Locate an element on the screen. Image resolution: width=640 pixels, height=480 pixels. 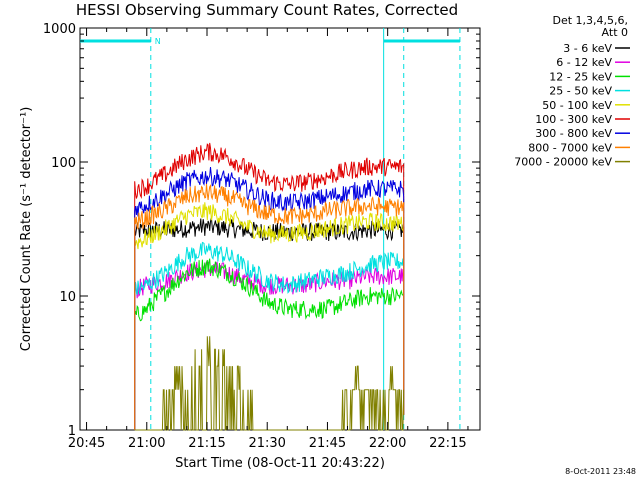
legend-entry-label: 3 - 6 keV is located at coordinates (587, 48).